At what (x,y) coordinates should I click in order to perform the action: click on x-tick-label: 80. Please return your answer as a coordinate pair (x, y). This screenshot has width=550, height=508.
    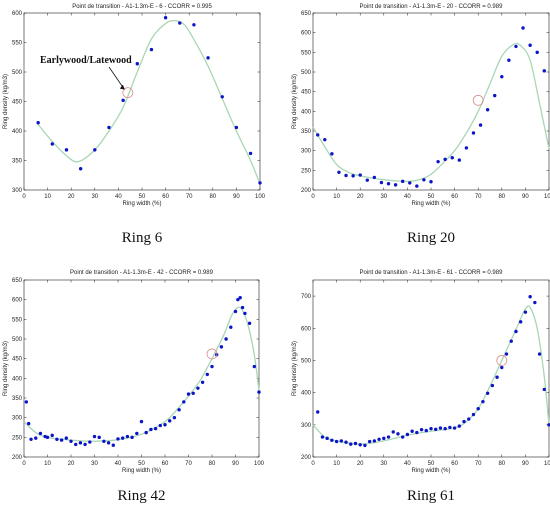
    Looking at the image, I should click on (212, 197).